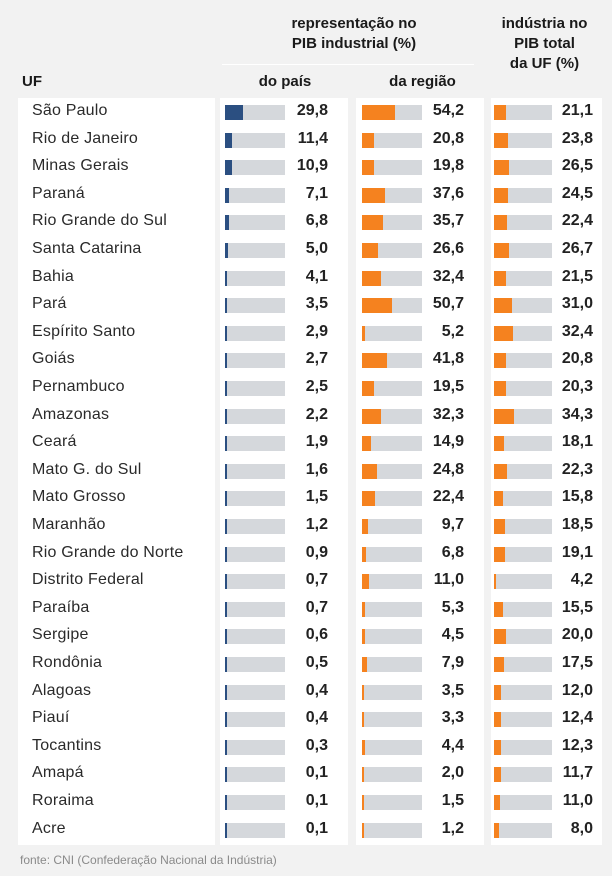  Describe the element at coordinates (316, 304) in the screenshot. I see `value-label-pais: 3,5` at that location.